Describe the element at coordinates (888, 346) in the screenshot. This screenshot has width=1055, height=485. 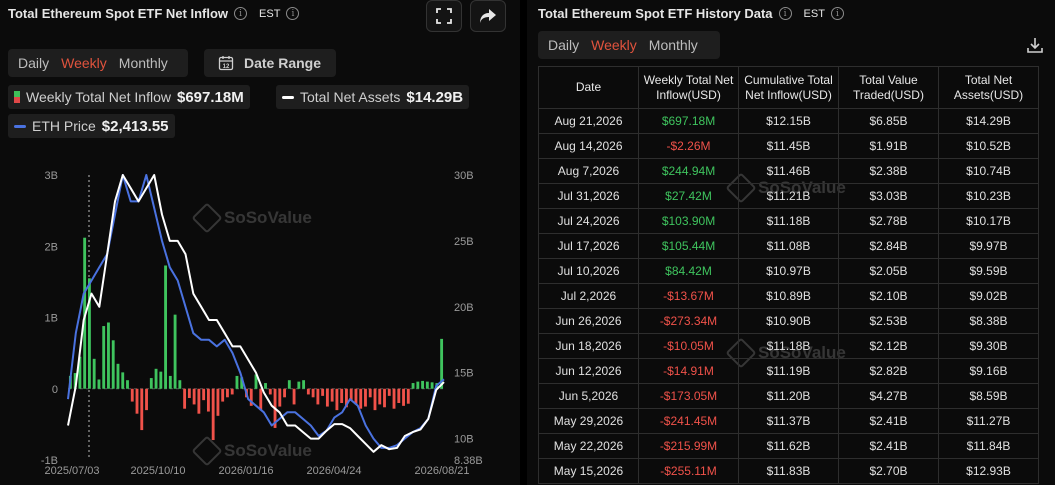
I see `traded-cell: $2.12B` at that location.